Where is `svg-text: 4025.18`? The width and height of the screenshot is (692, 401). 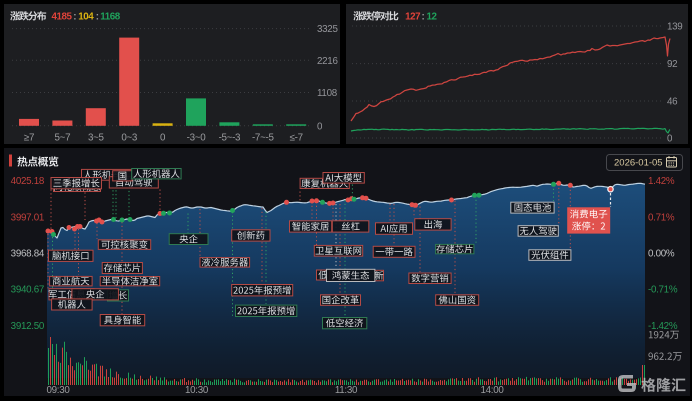
svg-text: 4025.18 is located at coordinates (28, 181).